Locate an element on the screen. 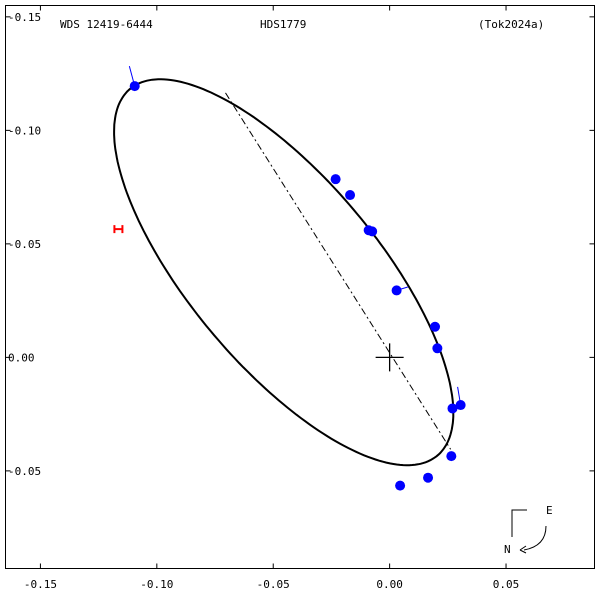  x-tick-label: -0.05 is located at coordinates (273, 584).